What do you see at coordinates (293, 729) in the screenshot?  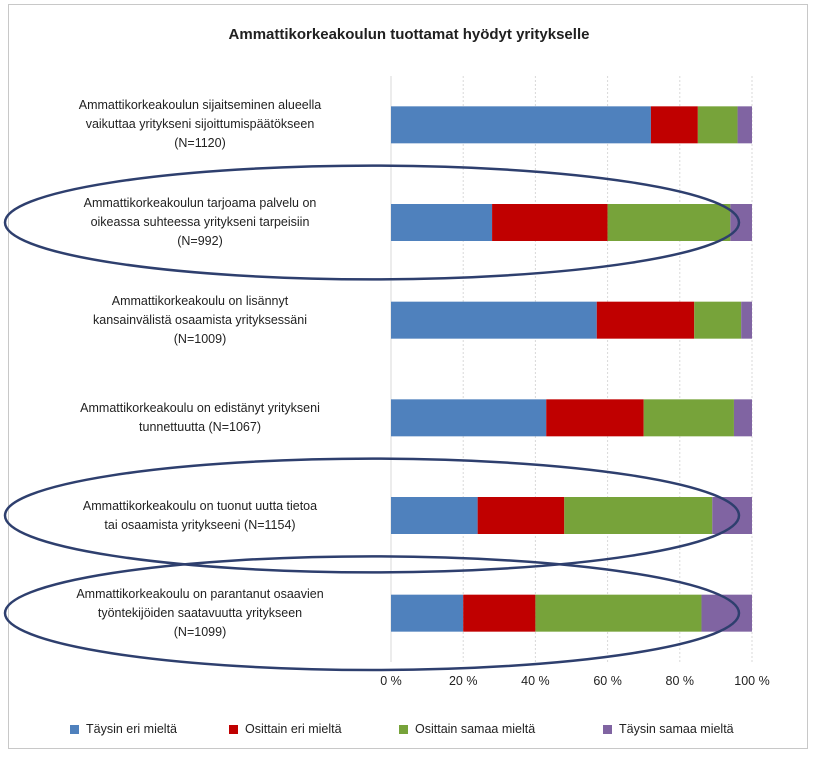 I see `legend-label: Osittain eri mieltä` at bounding box center [293, 729].